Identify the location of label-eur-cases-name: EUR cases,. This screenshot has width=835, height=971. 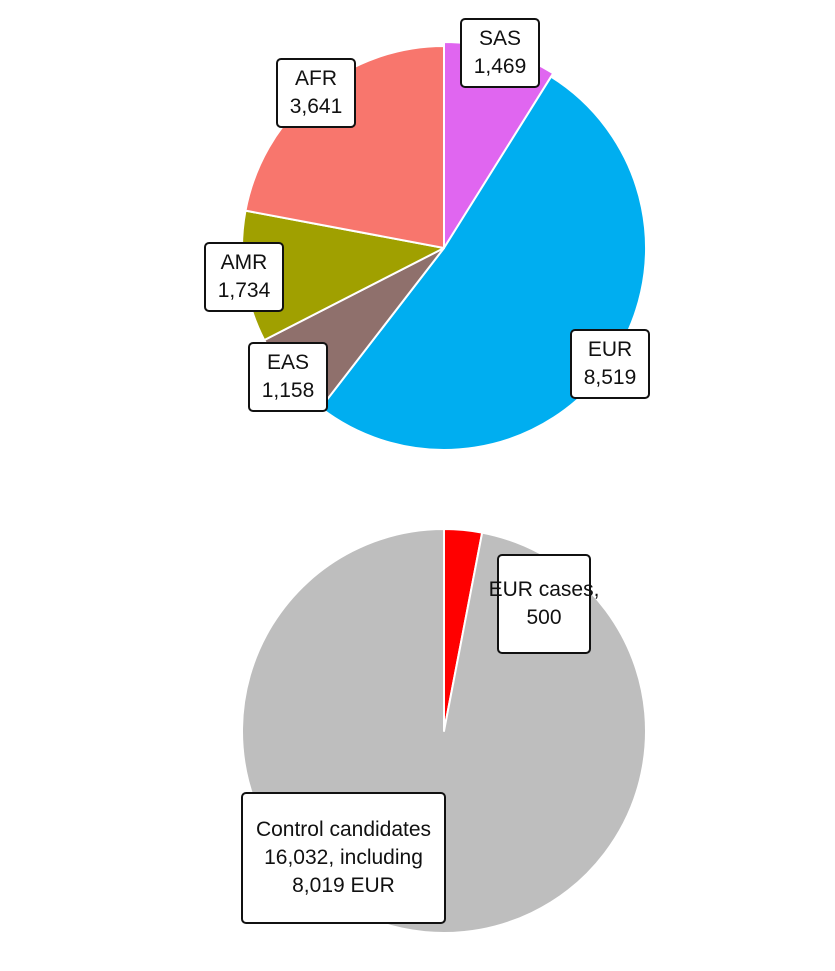
(544, 589).